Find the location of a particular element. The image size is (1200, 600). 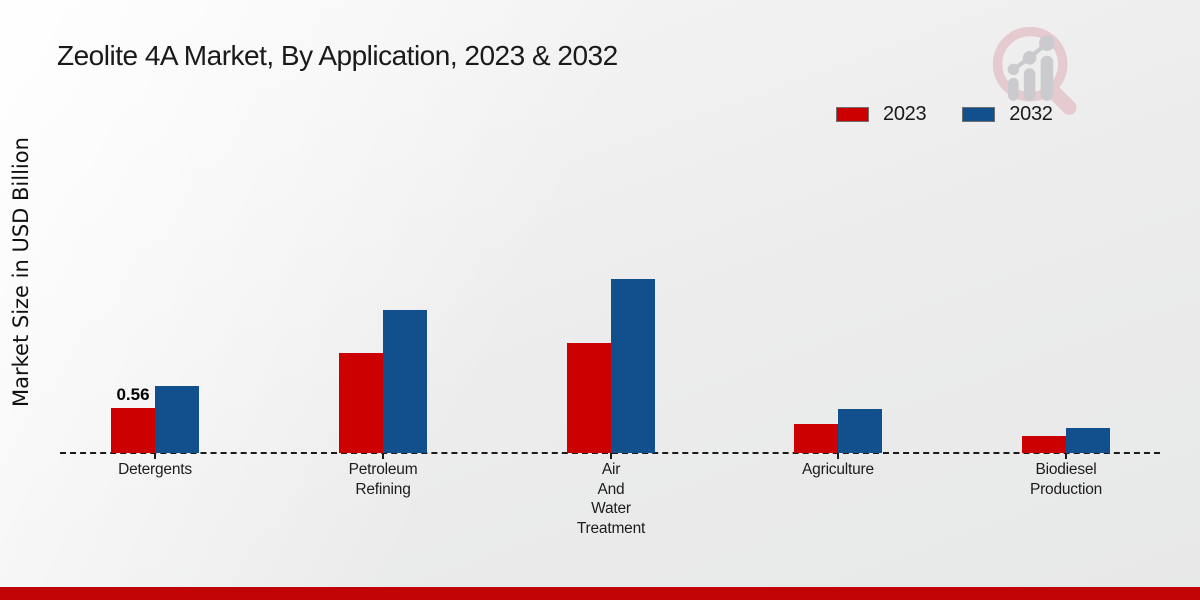

legend-entry-2032: 2032 is located at coordinates (1007, 114).